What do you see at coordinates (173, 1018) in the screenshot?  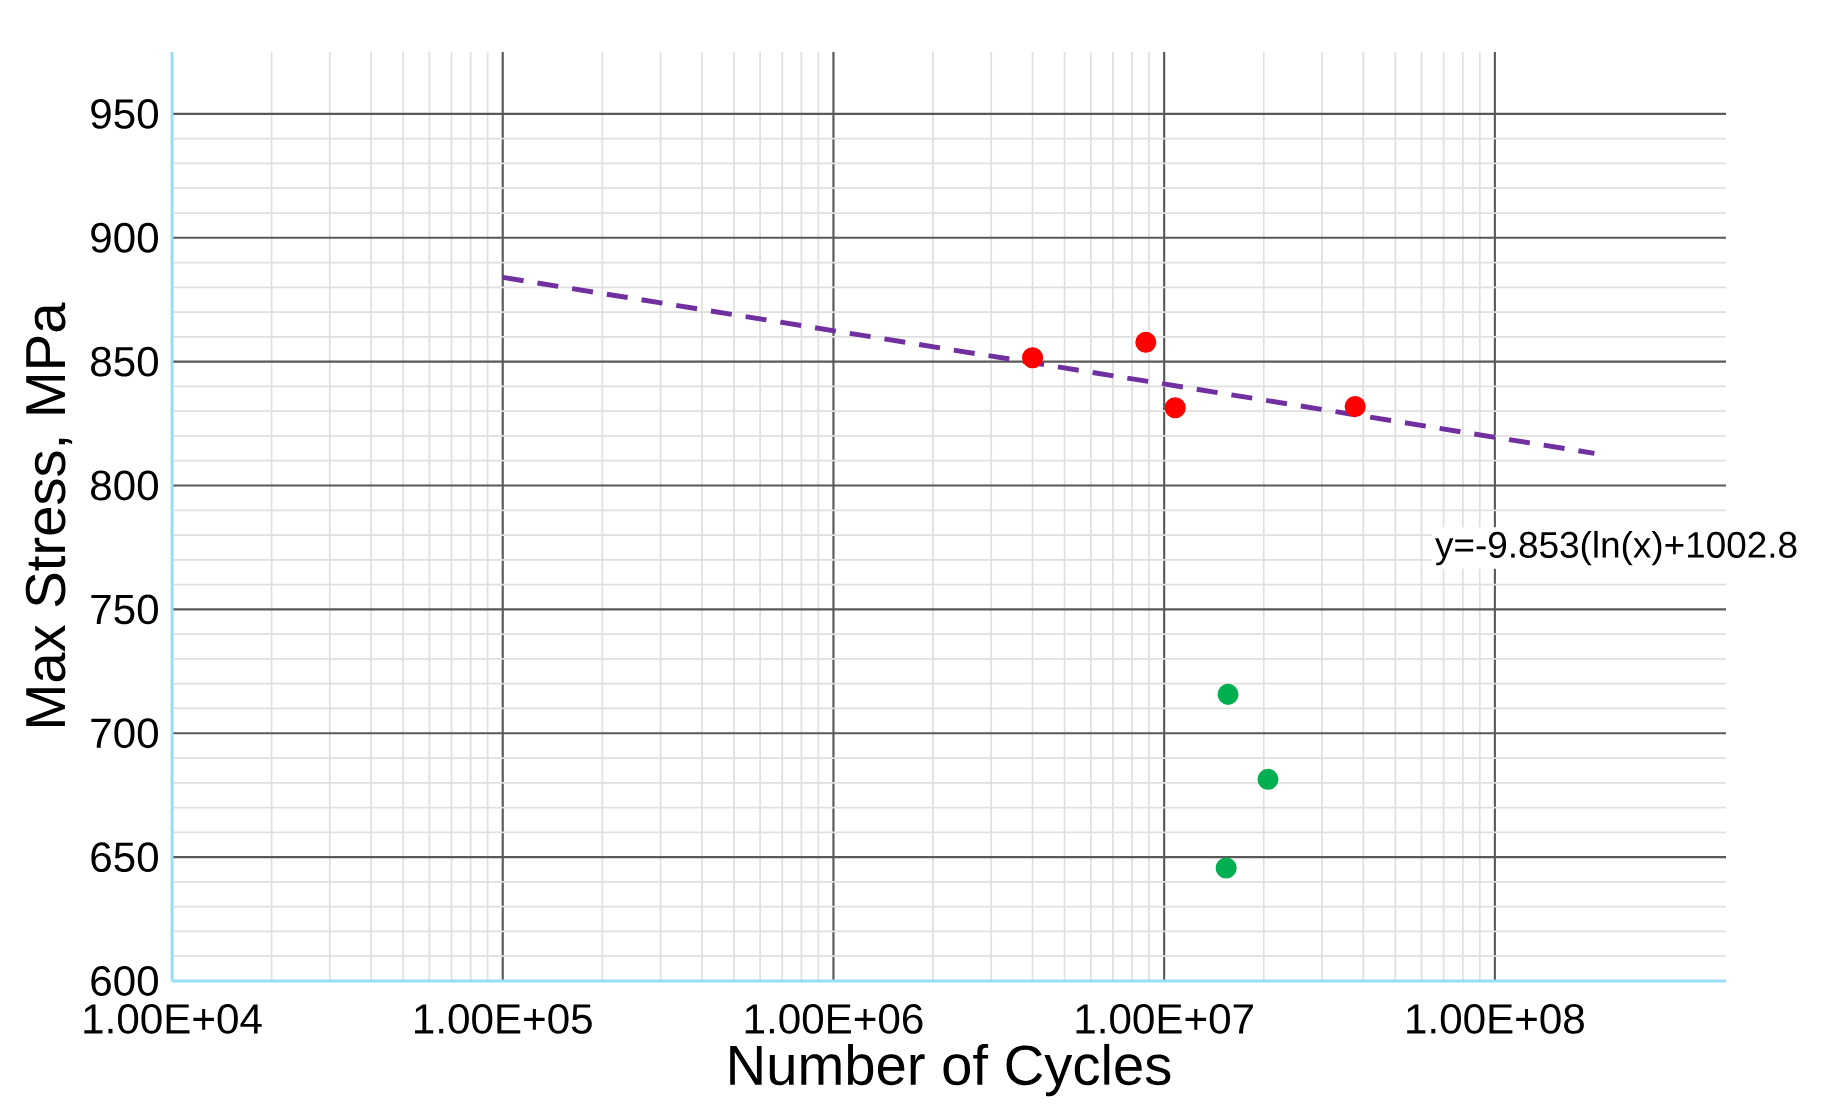 I see `x-tick-label: 1.00E+04` at bounding box center [173, 1018].